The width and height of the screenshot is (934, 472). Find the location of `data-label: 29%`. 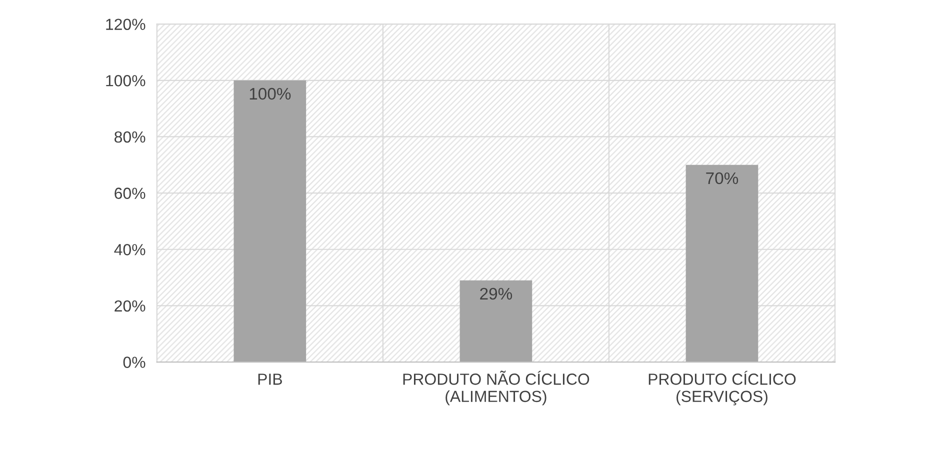

data-label: 29% is located at coordinates (496, 294).